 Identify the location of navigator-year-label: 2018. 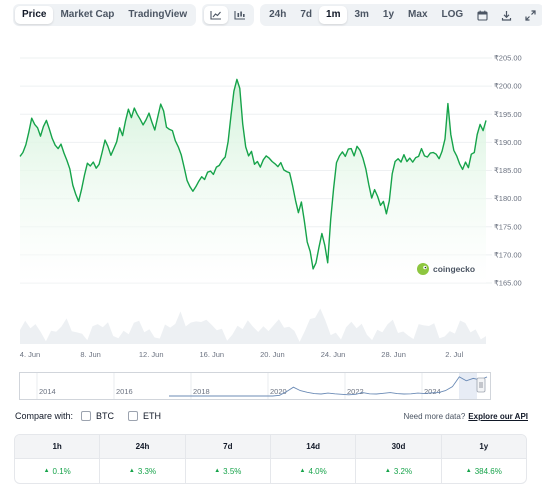
(201, 391).